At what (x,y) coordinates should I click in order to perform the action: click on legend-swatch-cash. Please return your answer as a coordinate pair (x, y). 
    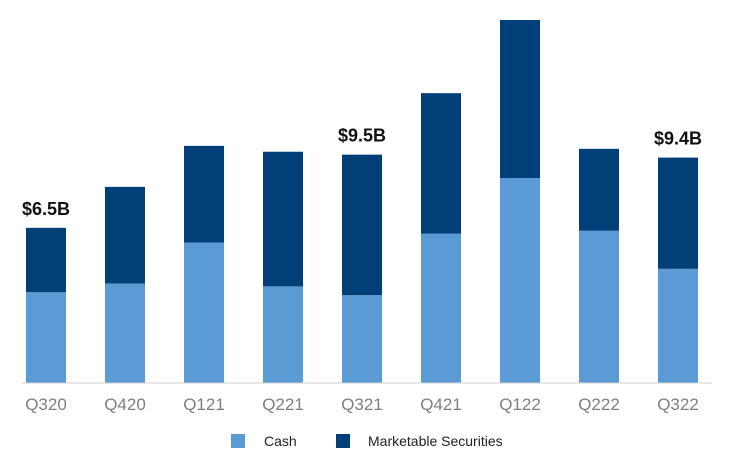
    Looking at the image, I should click on (238, 441).